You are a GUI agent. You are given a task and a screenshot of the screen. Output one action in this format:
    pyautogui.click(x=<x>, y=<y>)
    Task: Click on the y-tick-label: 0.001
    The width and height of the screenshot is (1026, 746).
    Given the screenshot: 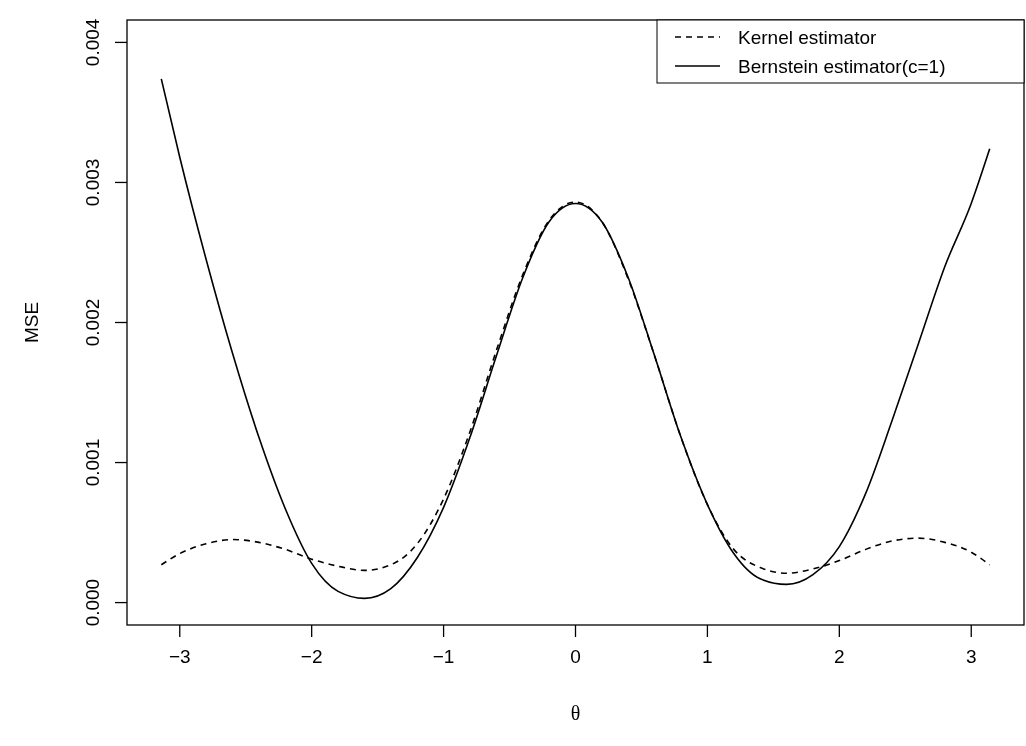 What is the action you would take?
    pyautogui.click(x=92, y=462)
    